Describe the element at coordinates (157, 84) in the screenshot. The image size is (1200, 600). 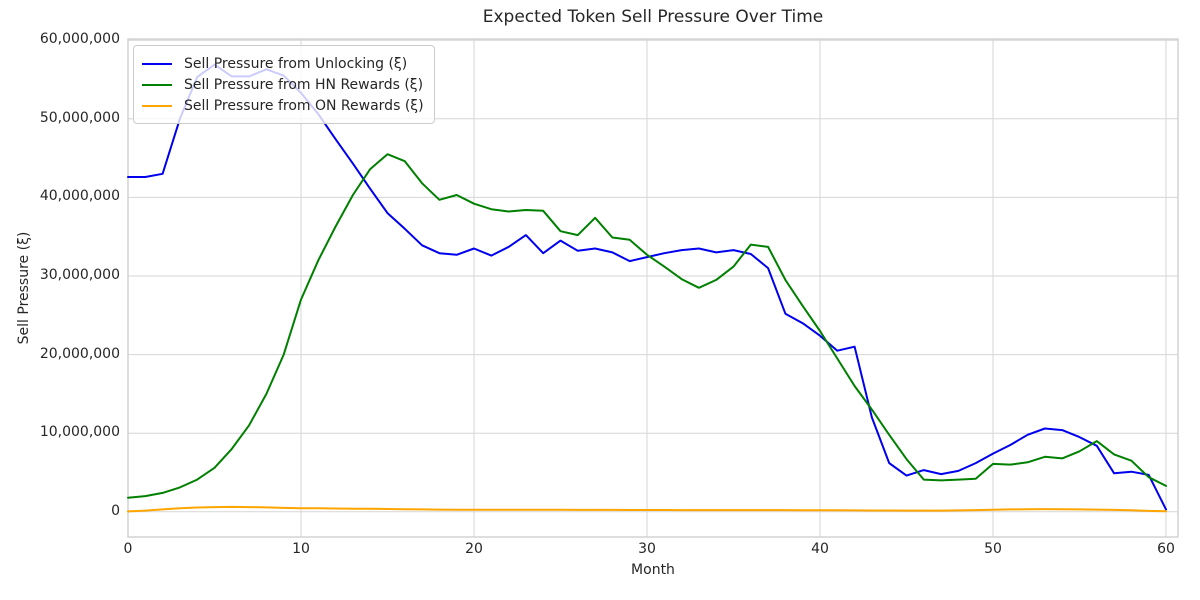
I see `legend-line-swatch-hn-rewards` at that location.